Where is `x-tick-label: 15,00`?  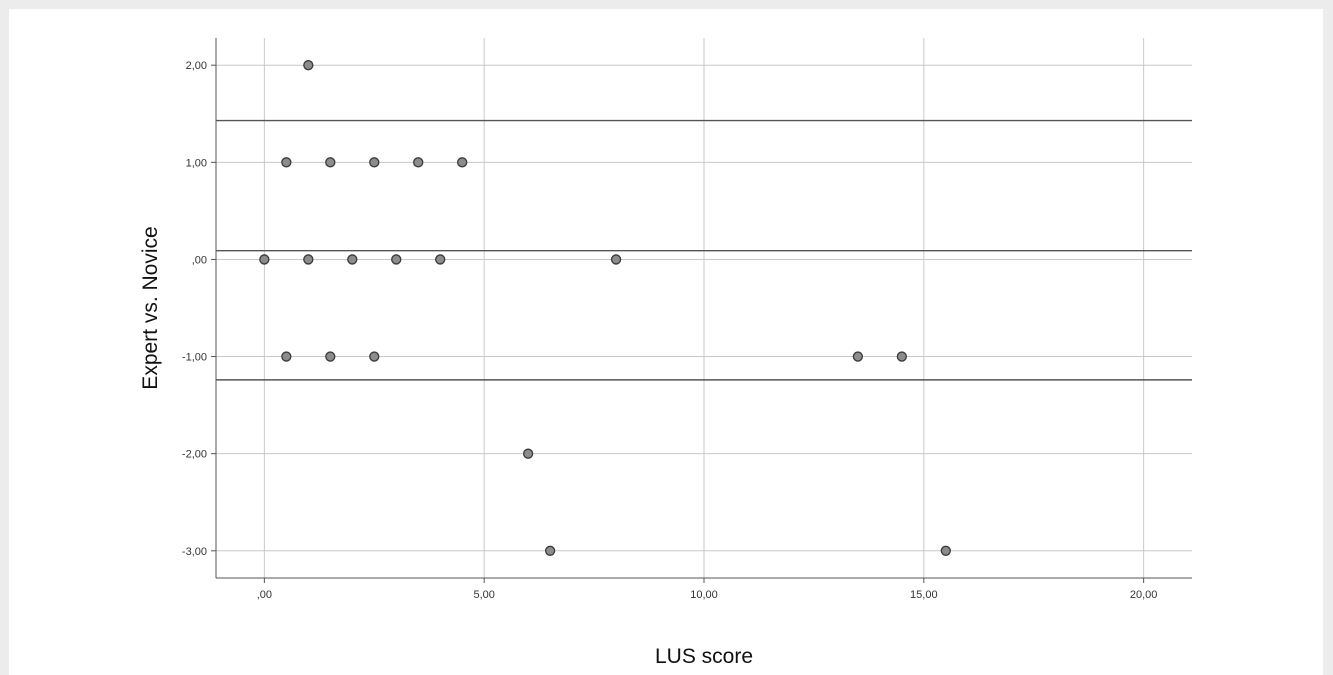 x-tick-label: 15,00 is located at coordinates (924, 595).